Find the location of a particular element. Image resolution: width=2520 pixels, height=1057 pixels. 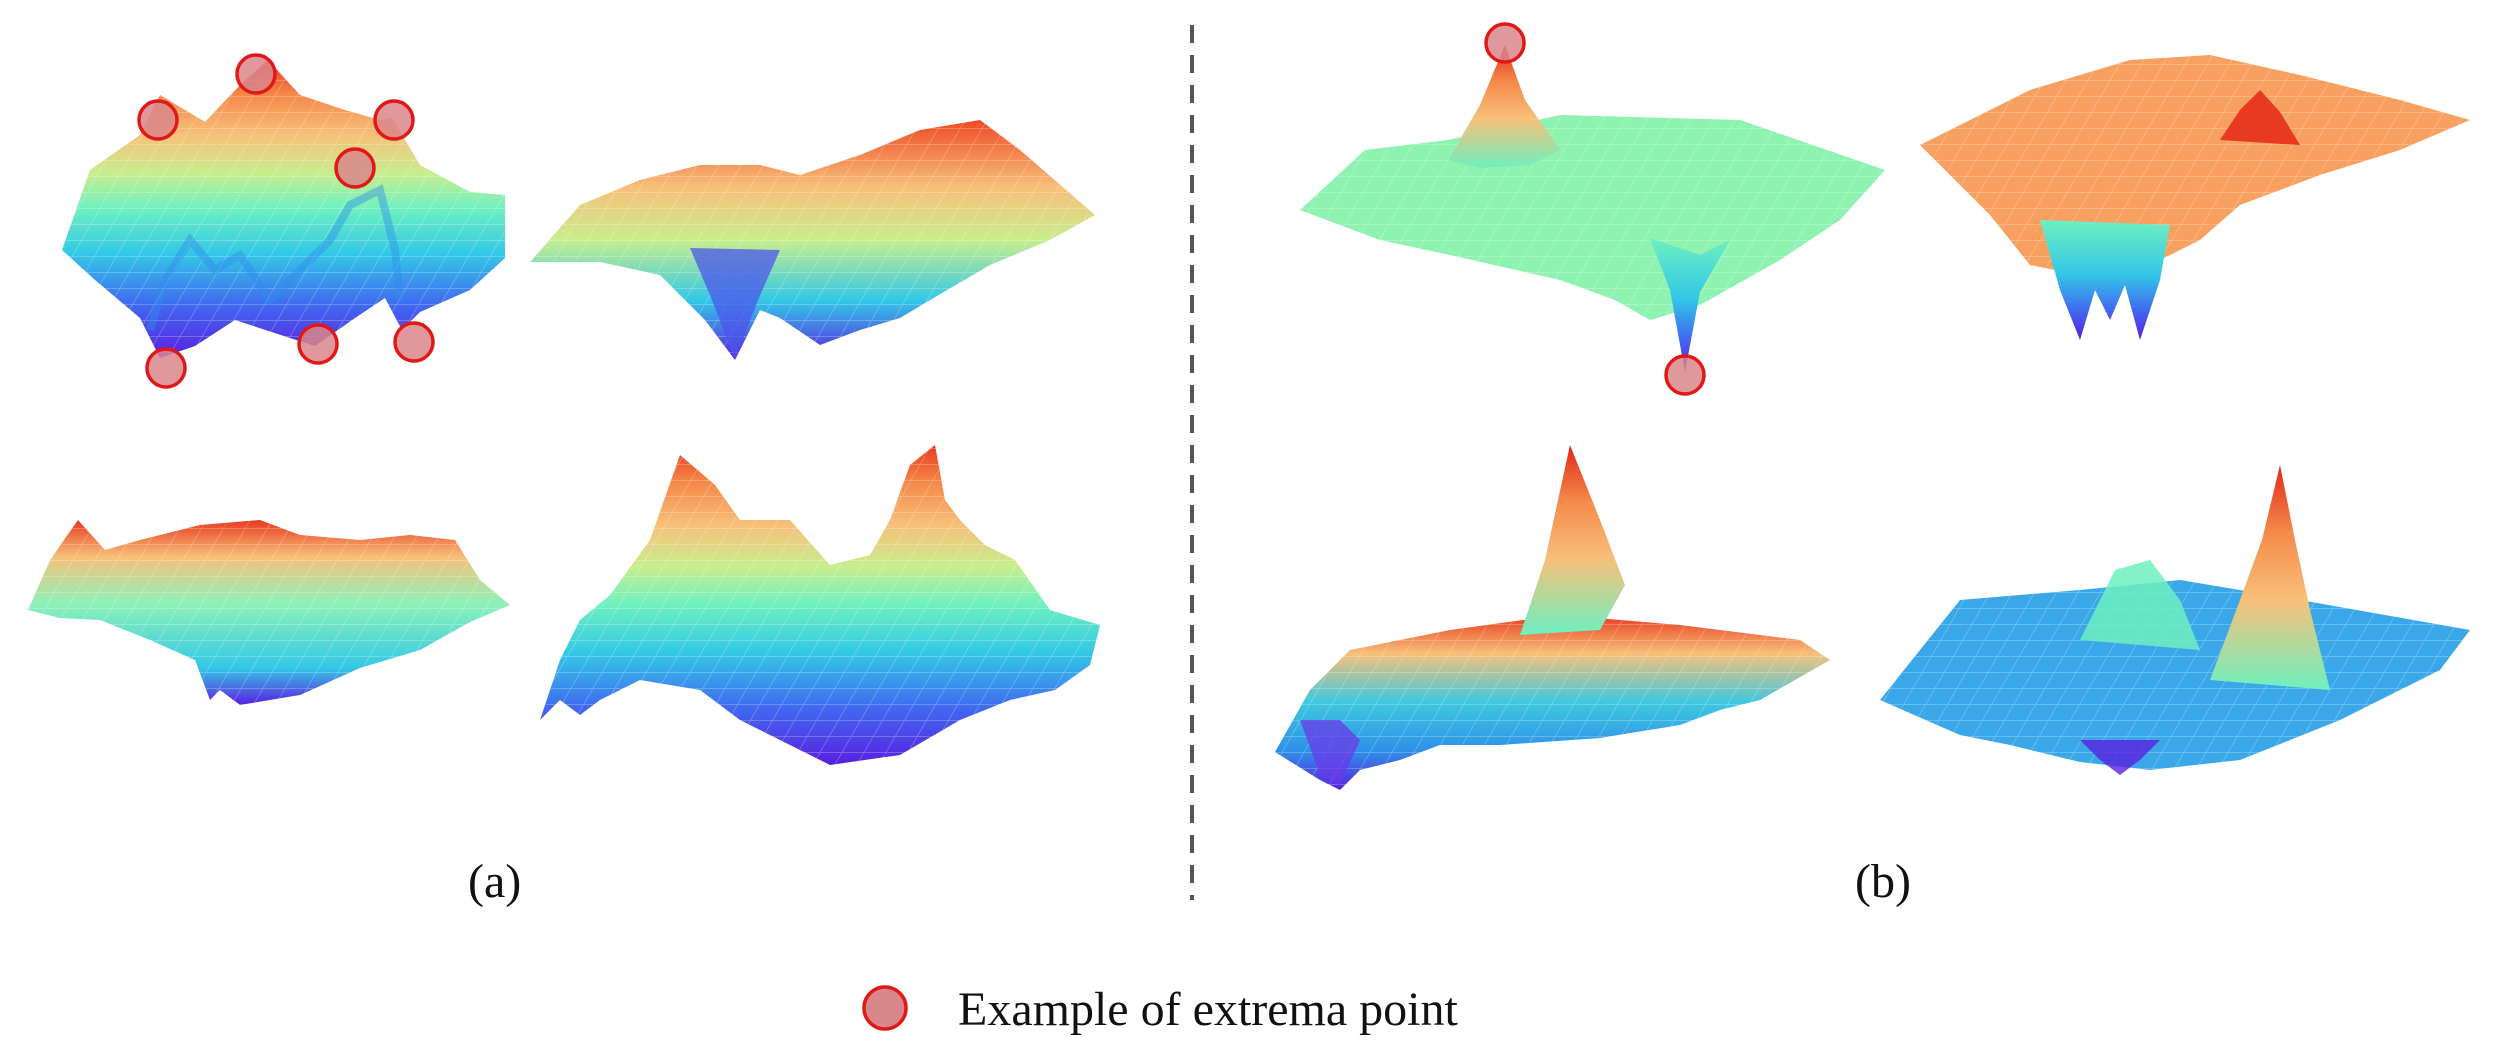

surface-b2 is located at coordinates (2195, 197).